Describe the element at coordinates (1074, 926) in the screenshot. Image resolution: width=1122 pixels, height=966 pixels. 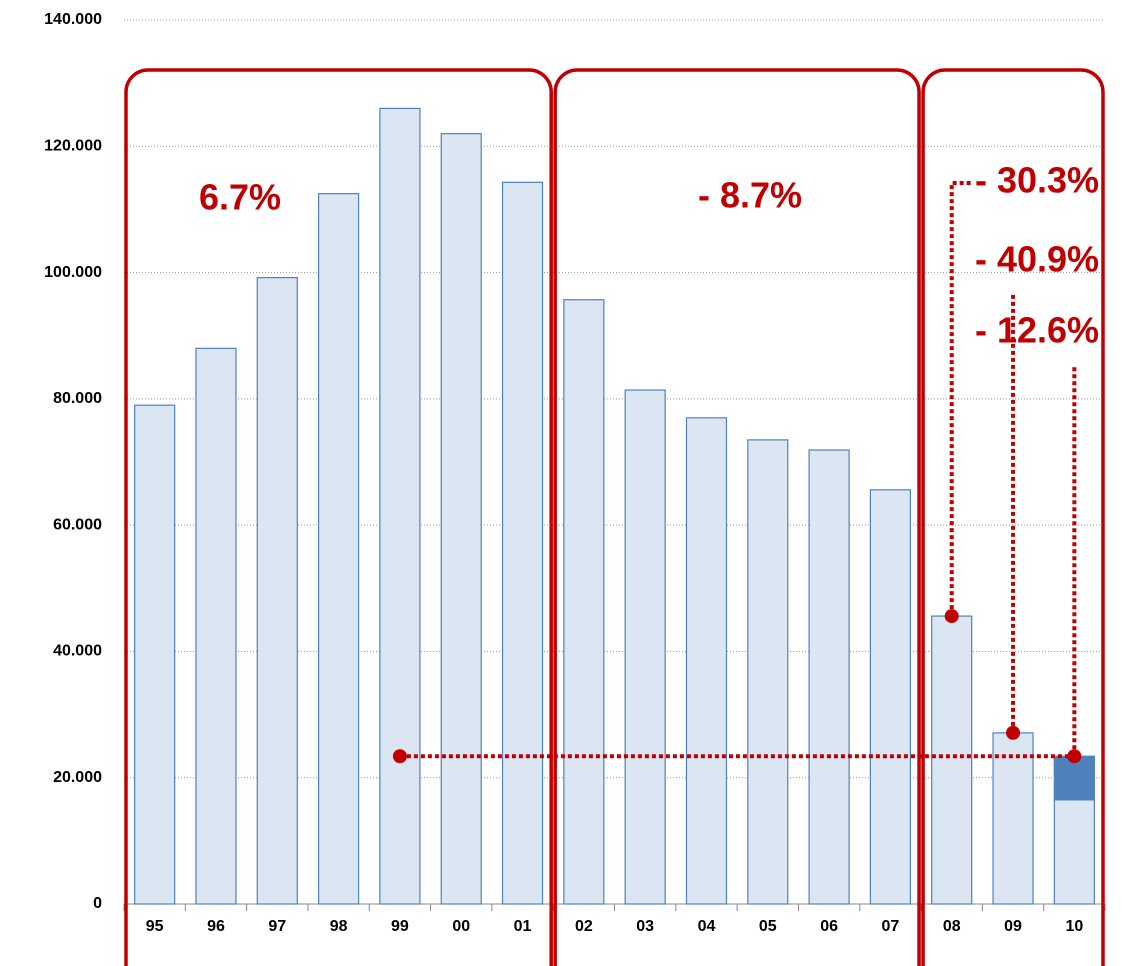
I see `x-tick-label: 10` at that location.